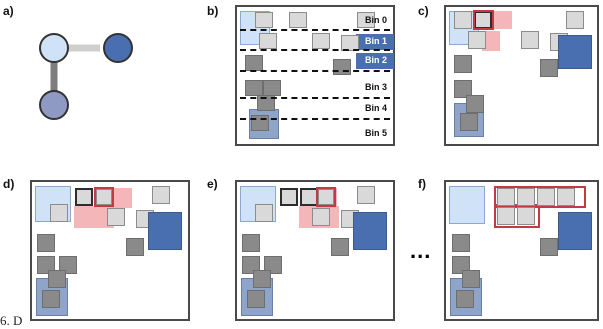 This screenshot has height=329, width=603. Describe the element at coordinates (375, 108) in the screenshot. I see `bin-label-4: Bin 4` at that location.